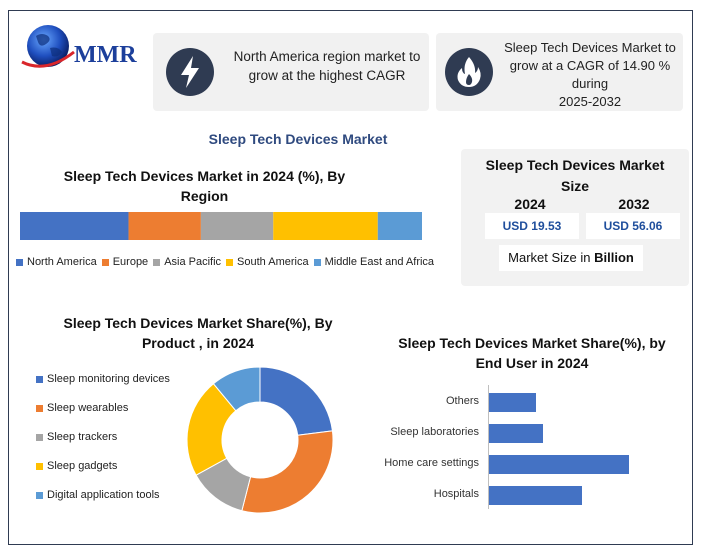 Image resolution: width=701 pixels, height=555 pixels. I want to click on enduser-axis-line, so click(488, 447).